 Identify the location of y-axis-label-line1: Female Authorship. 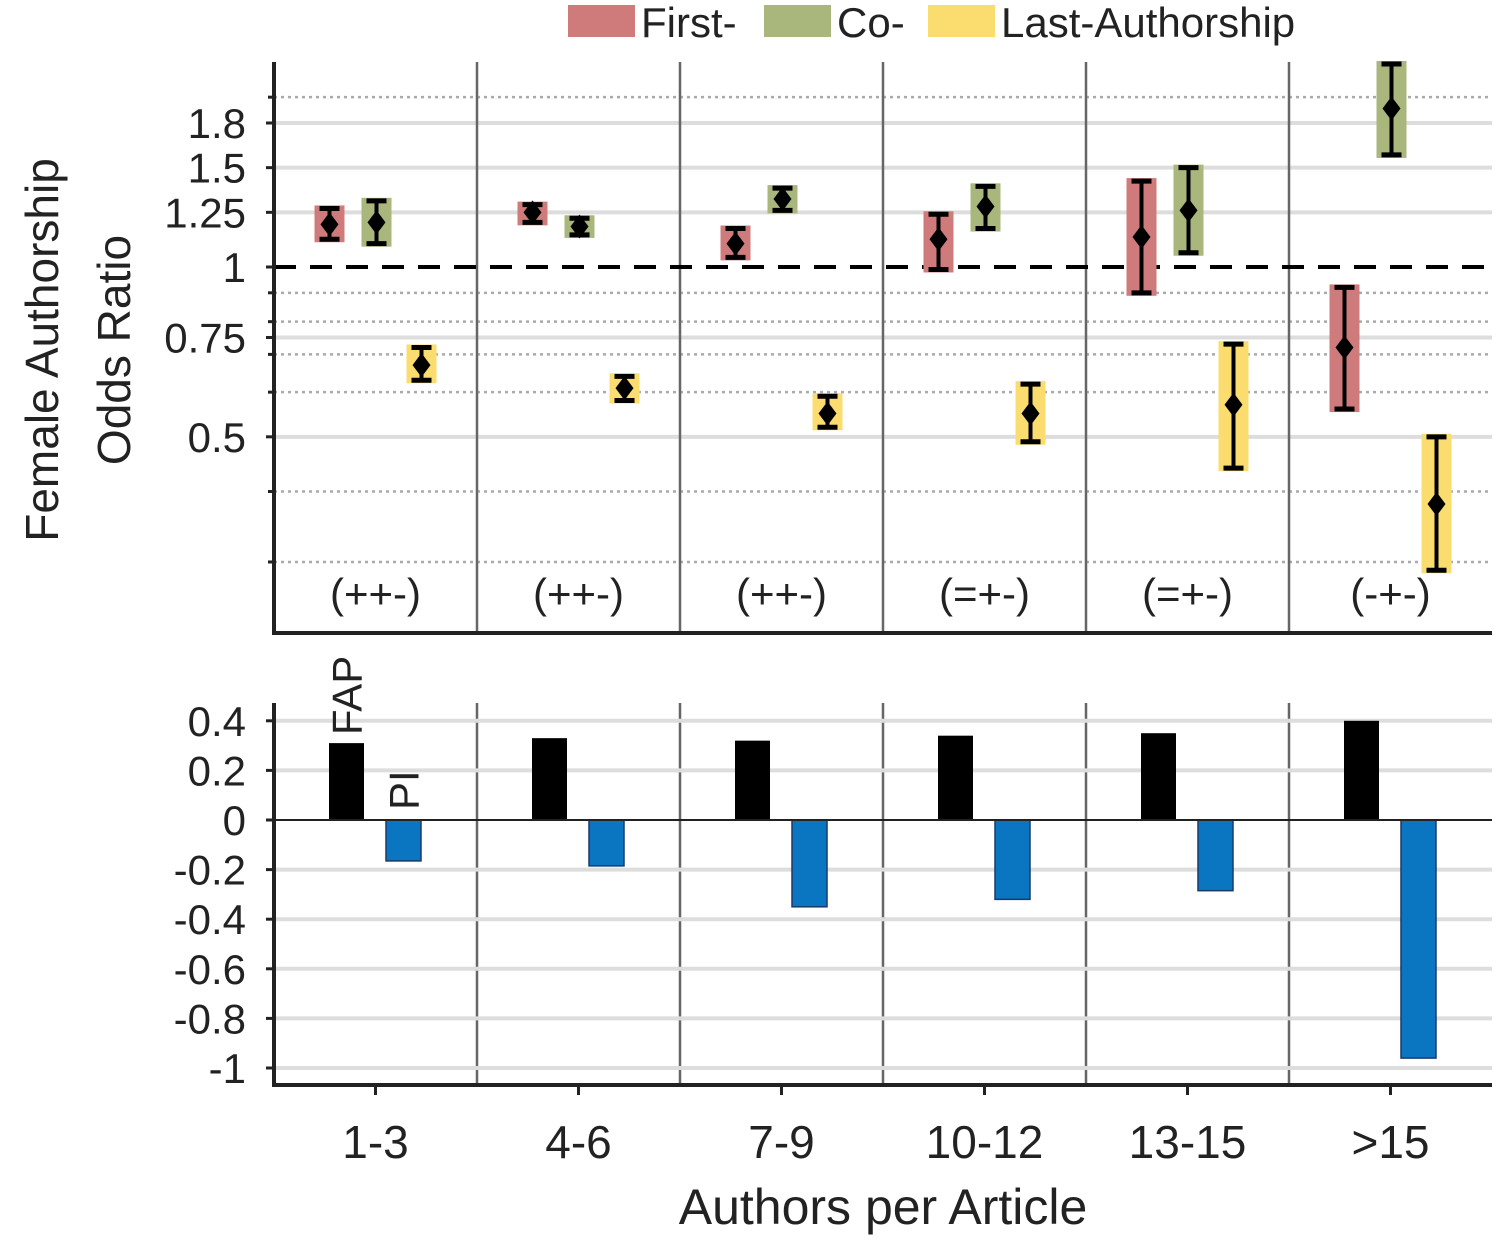
(42, 350).